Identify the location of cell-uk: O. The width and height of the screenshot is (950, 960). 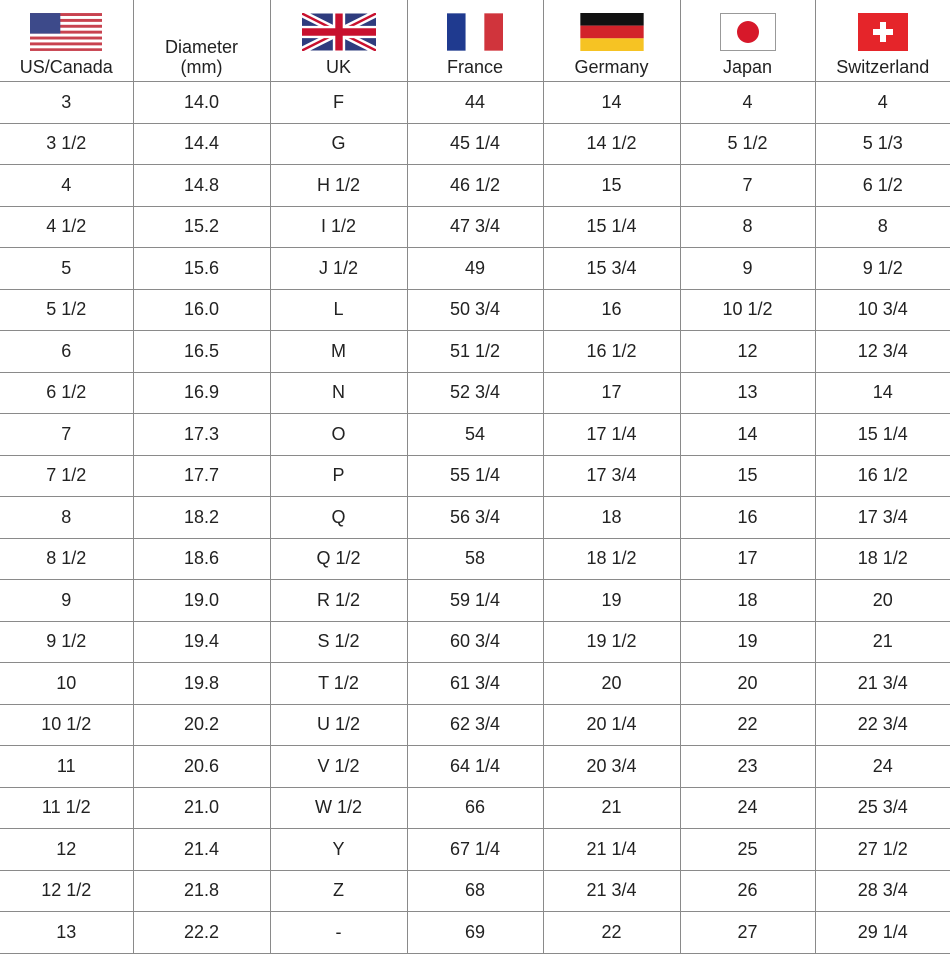
(338, 434).